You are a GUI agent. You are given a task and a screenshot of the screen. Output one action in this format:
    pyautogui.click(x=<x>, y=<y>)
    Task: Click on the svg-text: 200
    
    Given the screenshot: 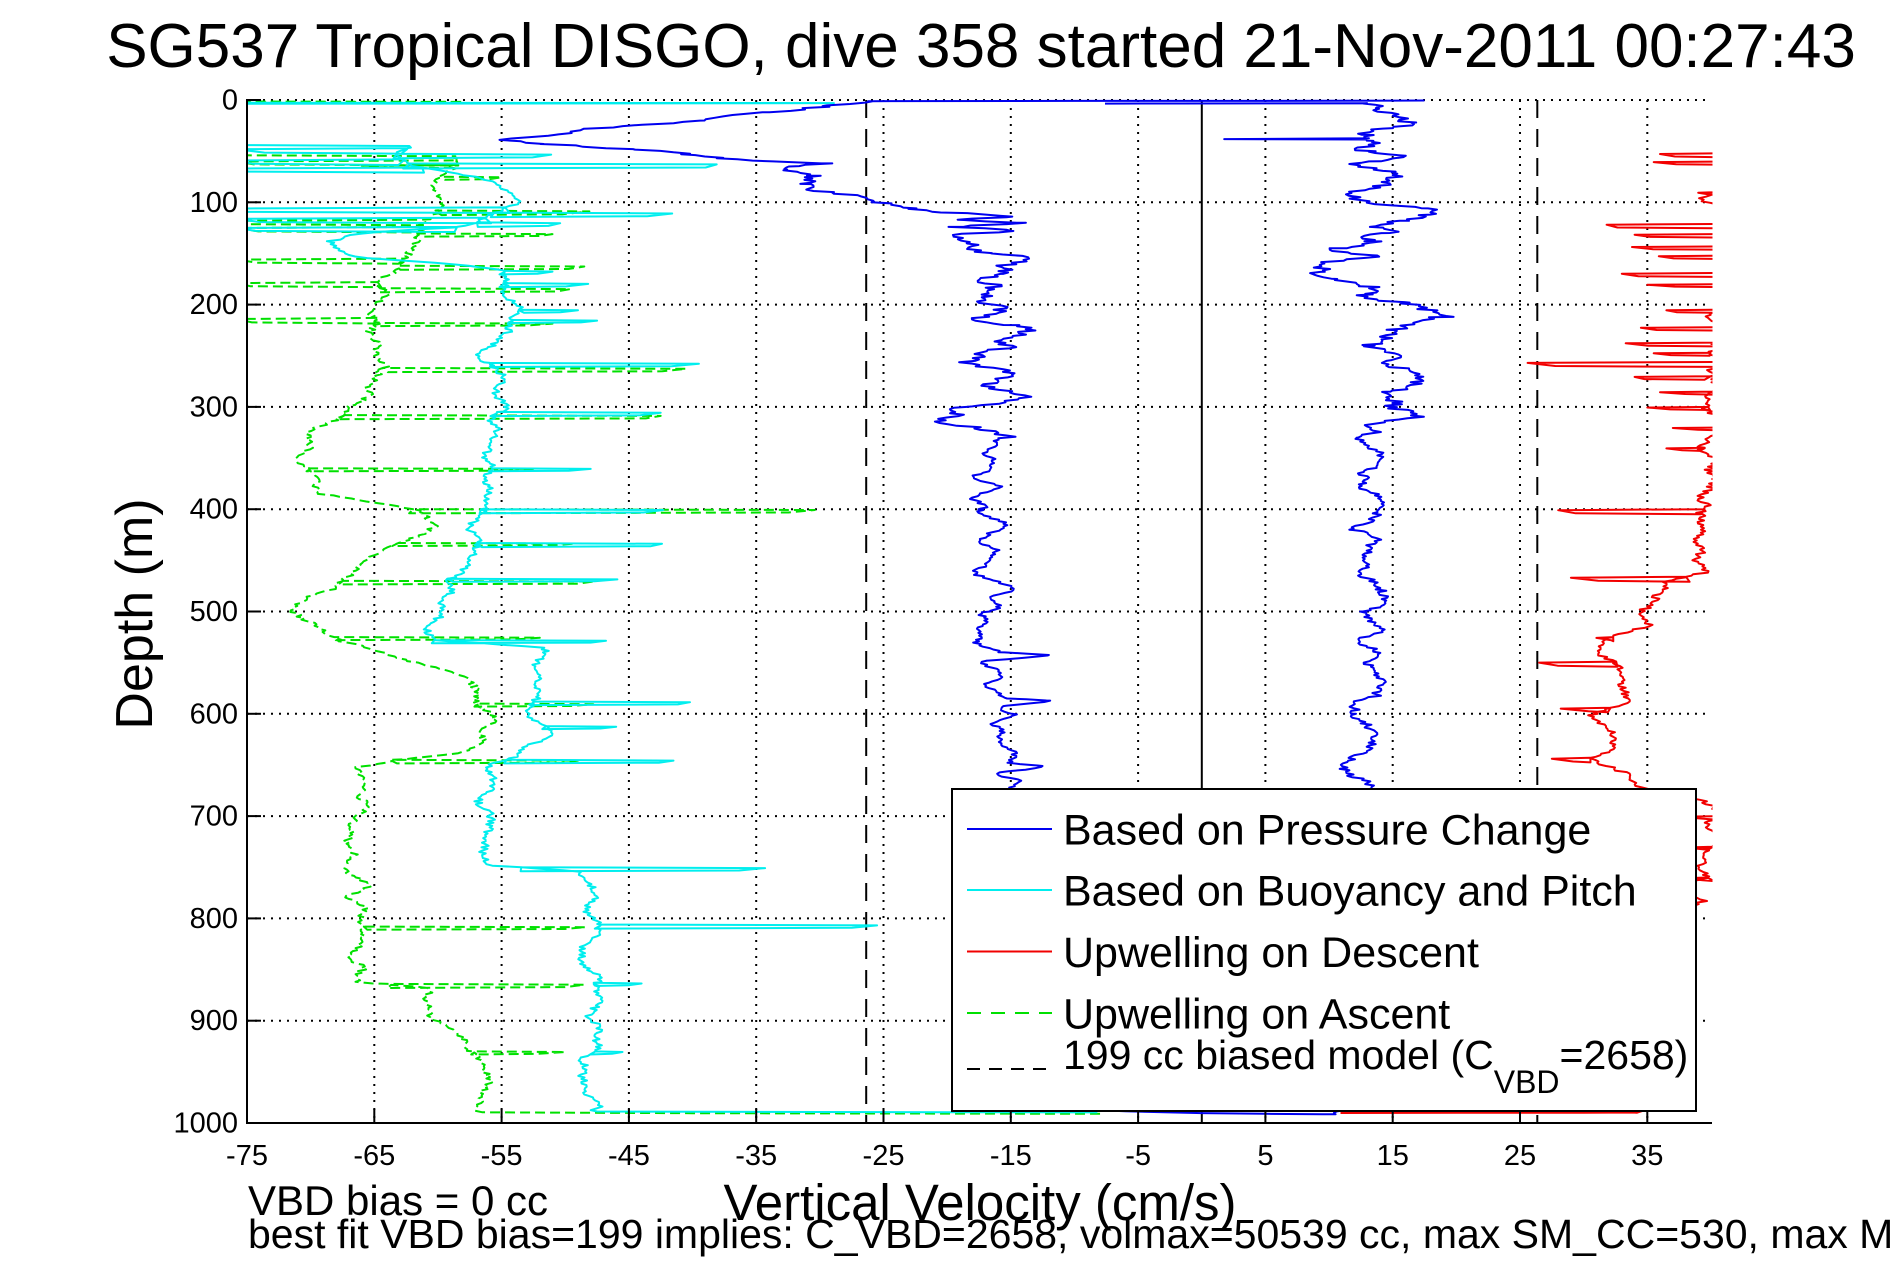 What is the action you would take?
    pyautogui.click(x=214, y=305)
    